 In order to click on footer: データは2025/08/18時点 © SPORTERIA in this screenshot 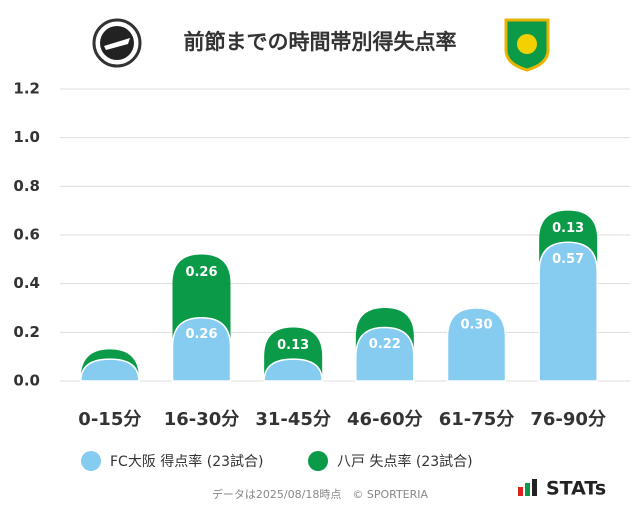, I will do `click(320, 494)`.